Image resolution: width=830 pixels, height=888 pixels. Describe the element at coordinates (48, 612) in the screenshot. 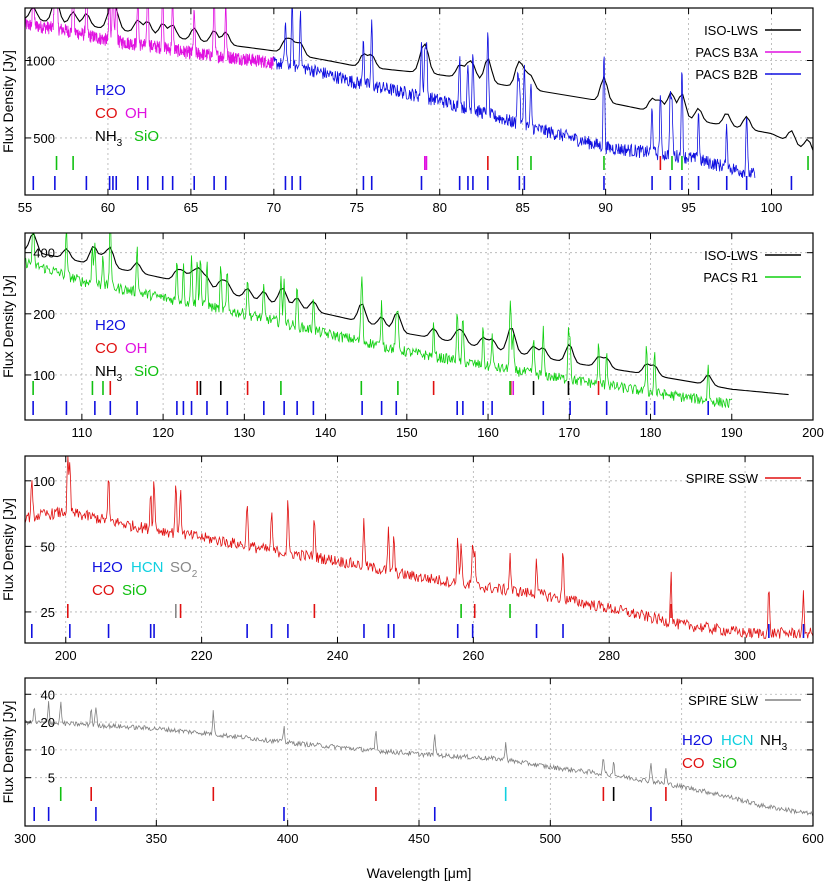

I see `y-tick-label: 25` at that location.